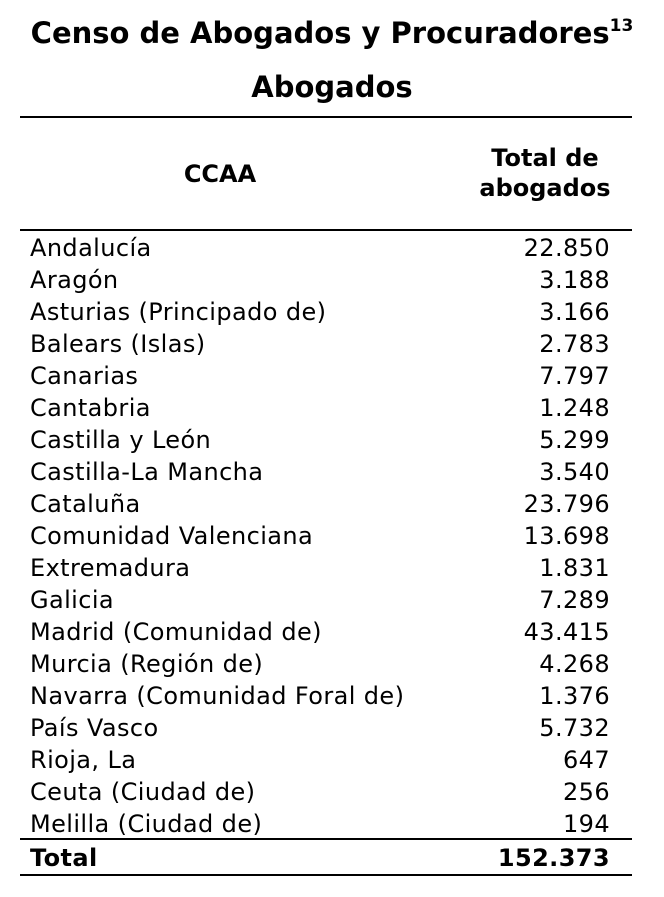 The image size is (664, 897). Describe the element at coordinates (320, 728) in the screenshot. I see `table-row: País Vasco 5.732` at that location.